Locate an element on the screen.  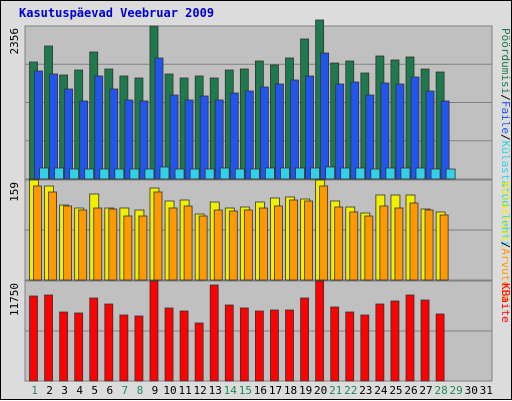
legend-part: Külastatud lehti is located at coordinates (505, 194).